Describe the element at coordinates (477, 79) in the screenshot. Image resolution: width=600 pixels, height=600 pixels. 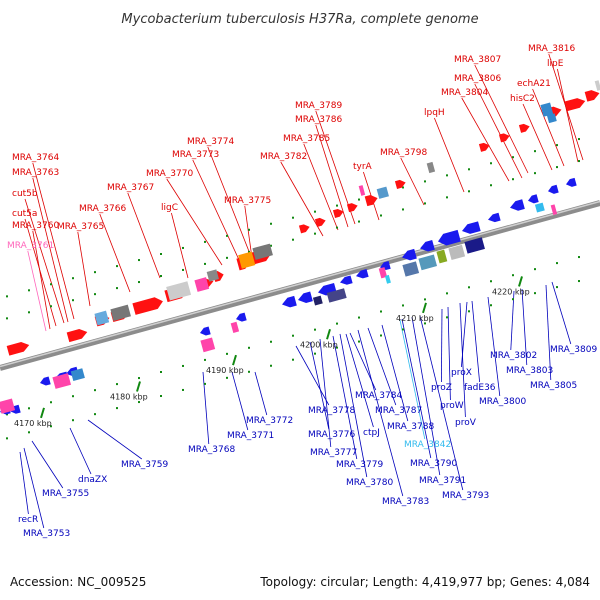
I see `gene-label: MRA_3806` at that location.